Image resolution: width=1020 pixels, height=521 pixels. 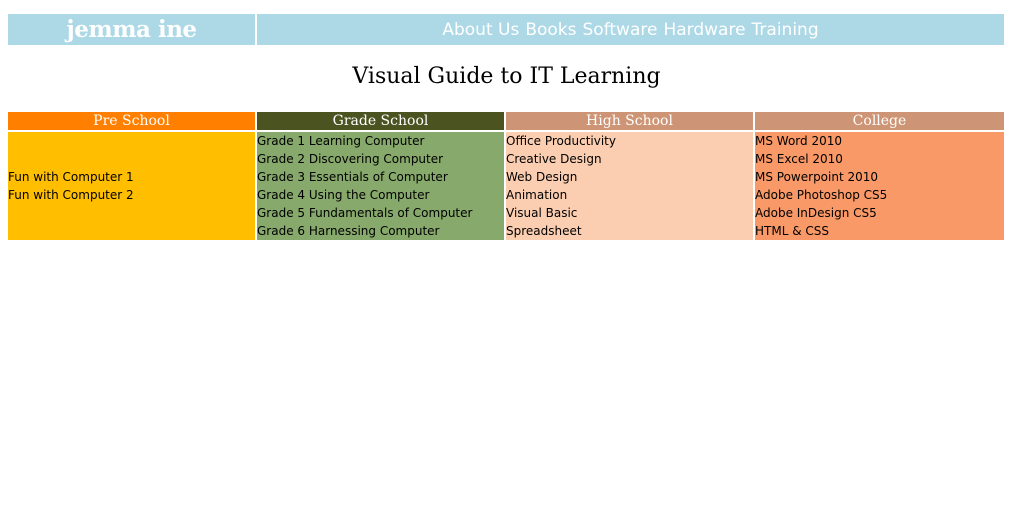 What do you see at coordinates (821, 195) in the screenshot?
I see `course-item: Adobe Photoshop CS5` at bounding box center [821, 195].